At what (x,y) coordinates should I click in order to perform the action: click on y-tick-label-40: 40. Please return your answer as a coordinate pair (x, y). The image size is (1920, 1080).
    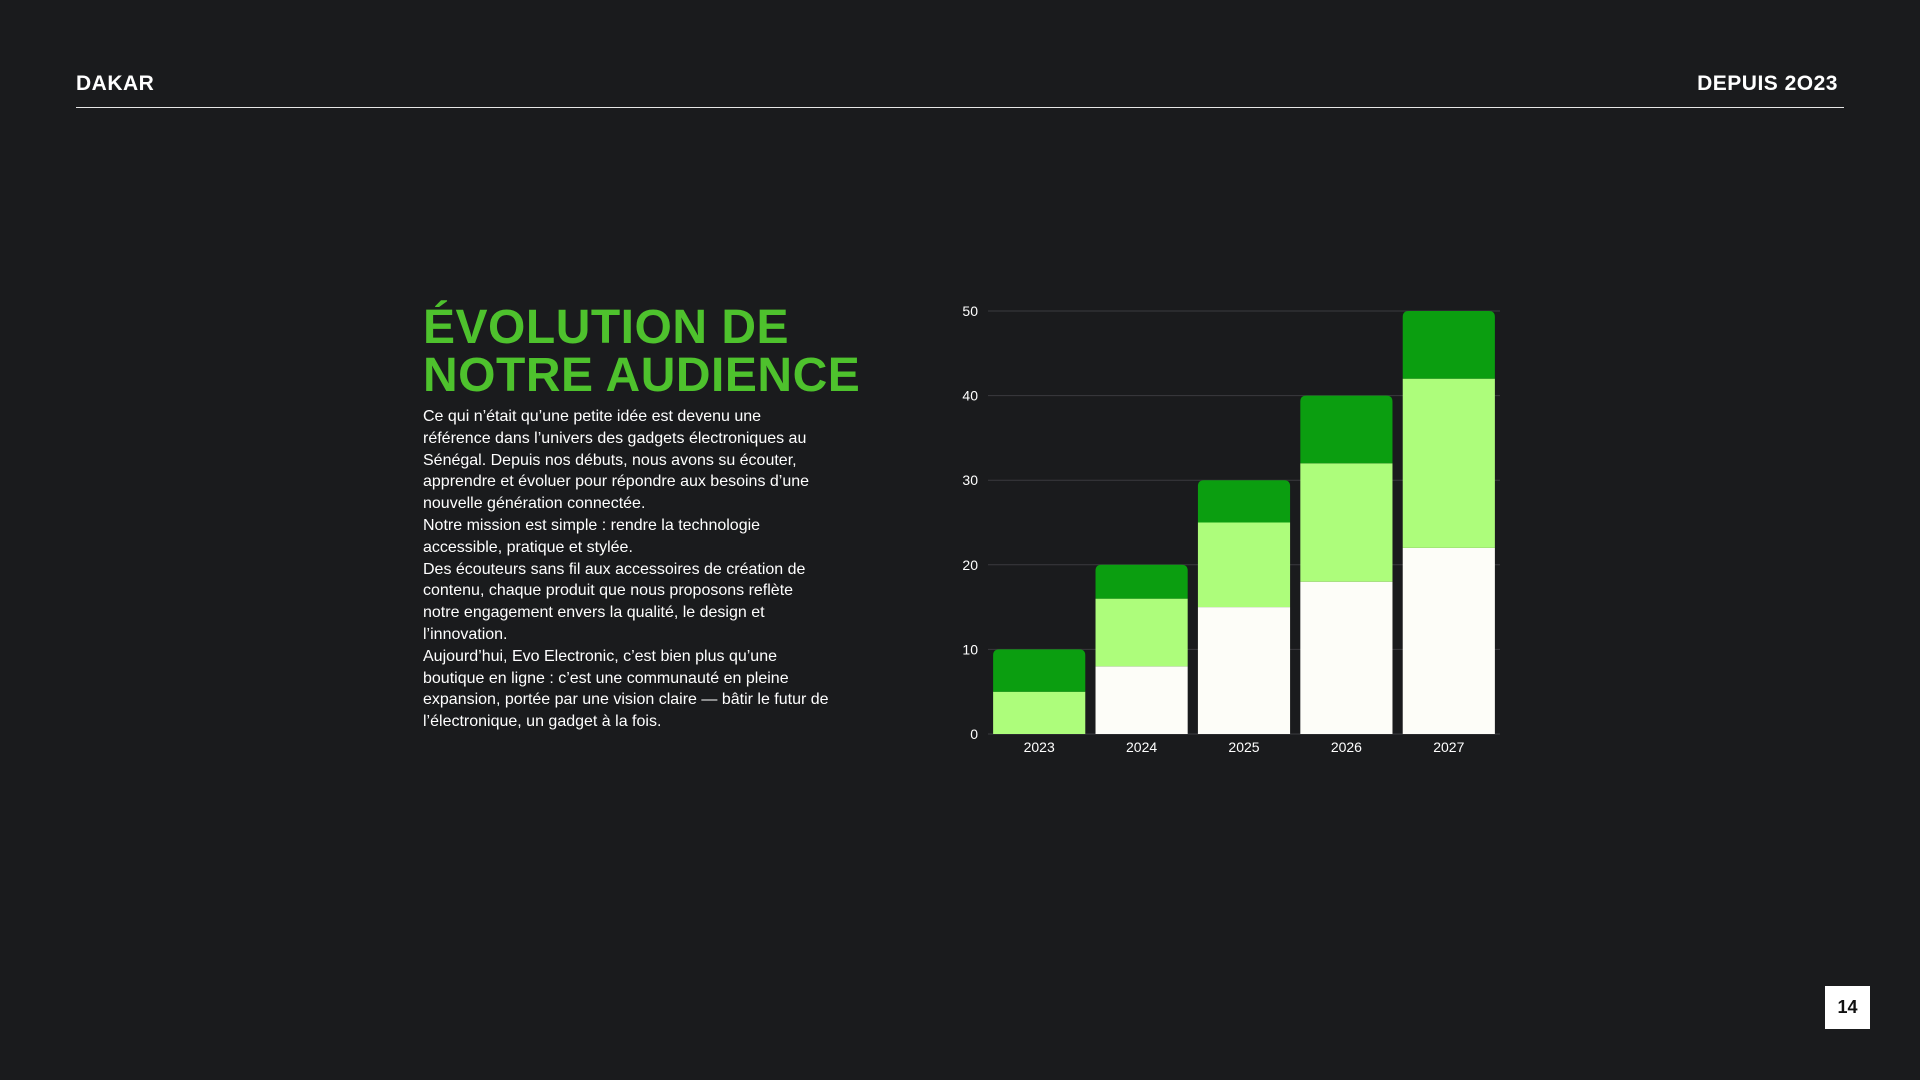
    Looking at the image, I should click on (970, 396).